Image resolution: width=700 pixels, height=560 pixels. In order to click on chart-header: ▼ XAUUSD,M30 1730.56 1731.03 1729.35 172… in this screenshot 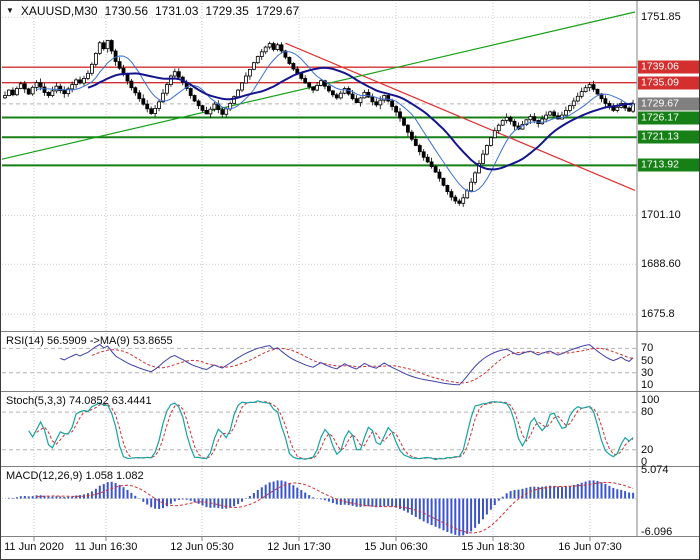, I will do `click(152, 11)`.